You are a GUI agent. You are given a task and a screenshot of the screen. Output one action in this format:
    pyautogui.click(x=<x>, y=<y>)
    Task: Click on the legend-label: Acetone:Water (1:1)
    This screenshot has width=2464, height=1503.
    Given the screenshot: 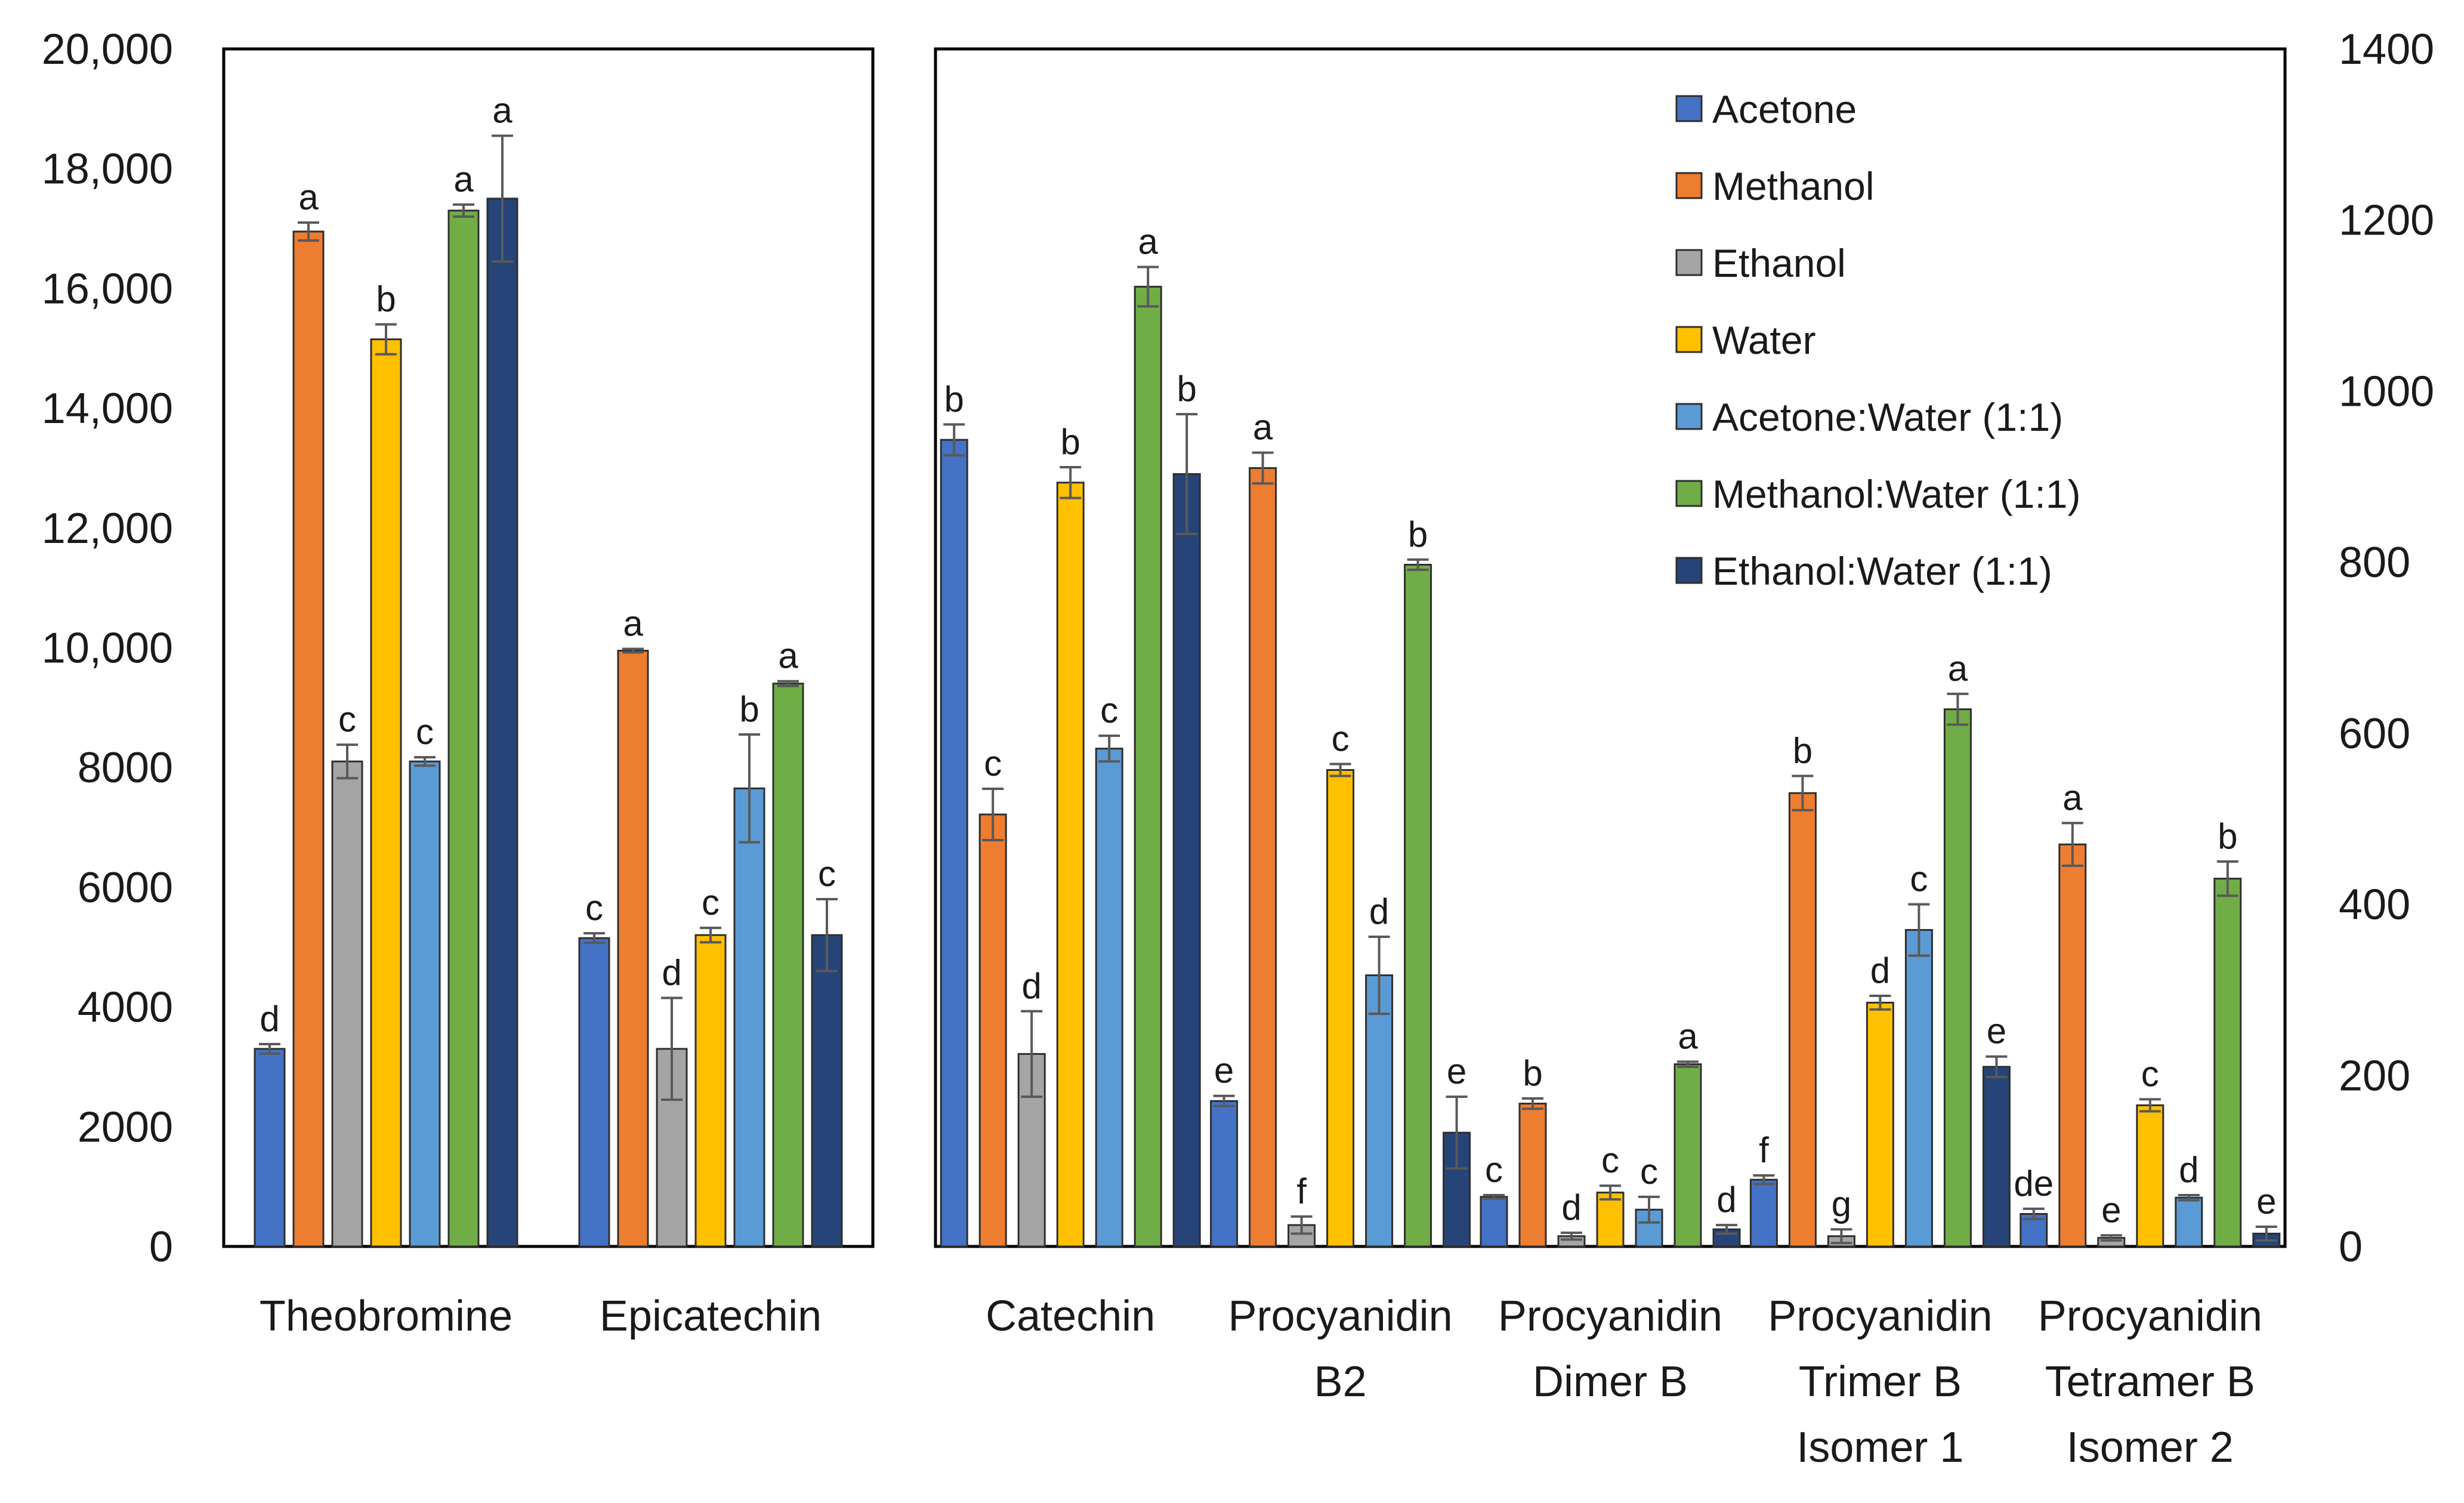 What is the action you would take?
    pyautogui.click(x=1887, y=417)
    